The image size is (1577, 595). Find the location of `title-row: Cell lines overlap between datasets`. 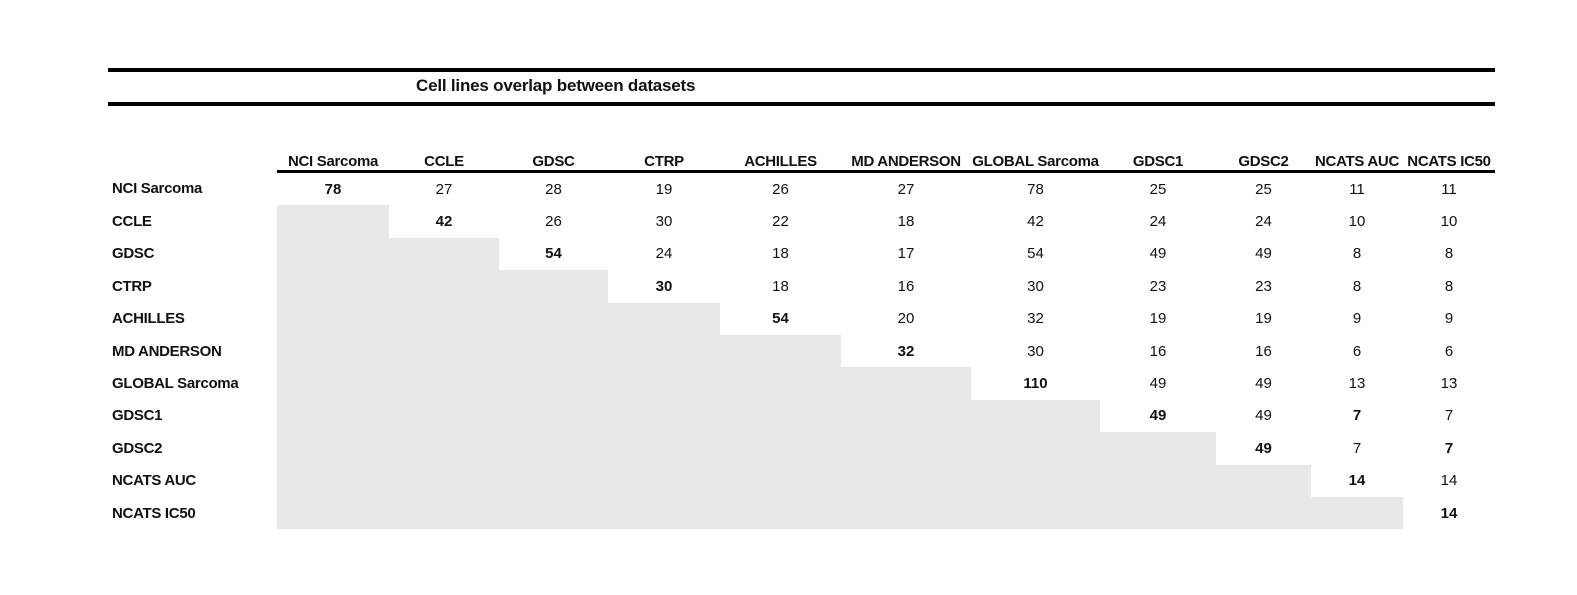

title-row: Cell lines overlap between datasets is located at coordinates (801, 87).